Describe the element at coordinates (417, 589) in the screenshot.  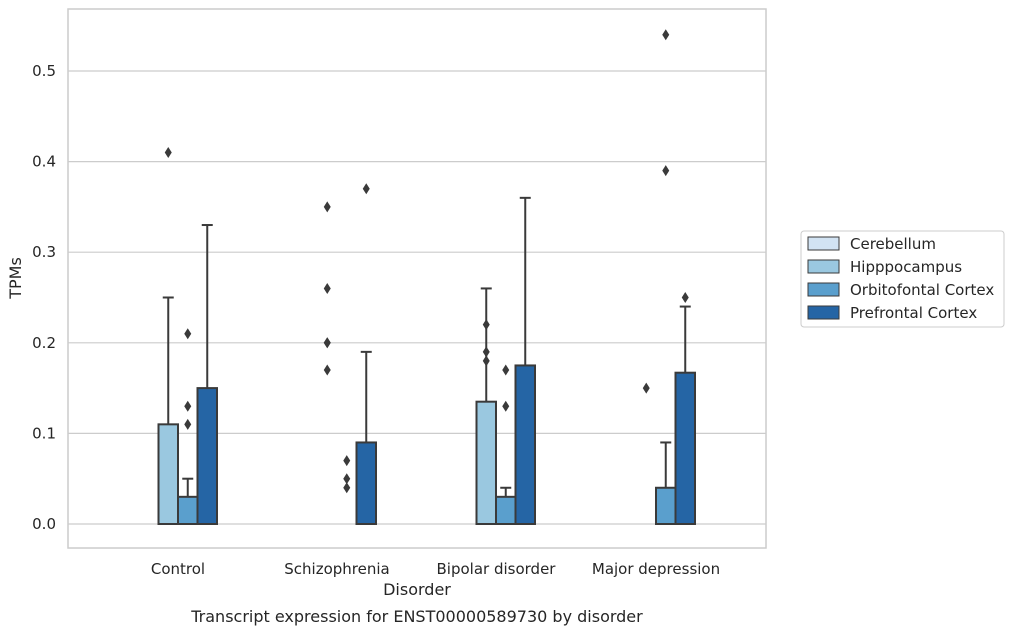
I see `x-axis-label: Disorder` at that location.